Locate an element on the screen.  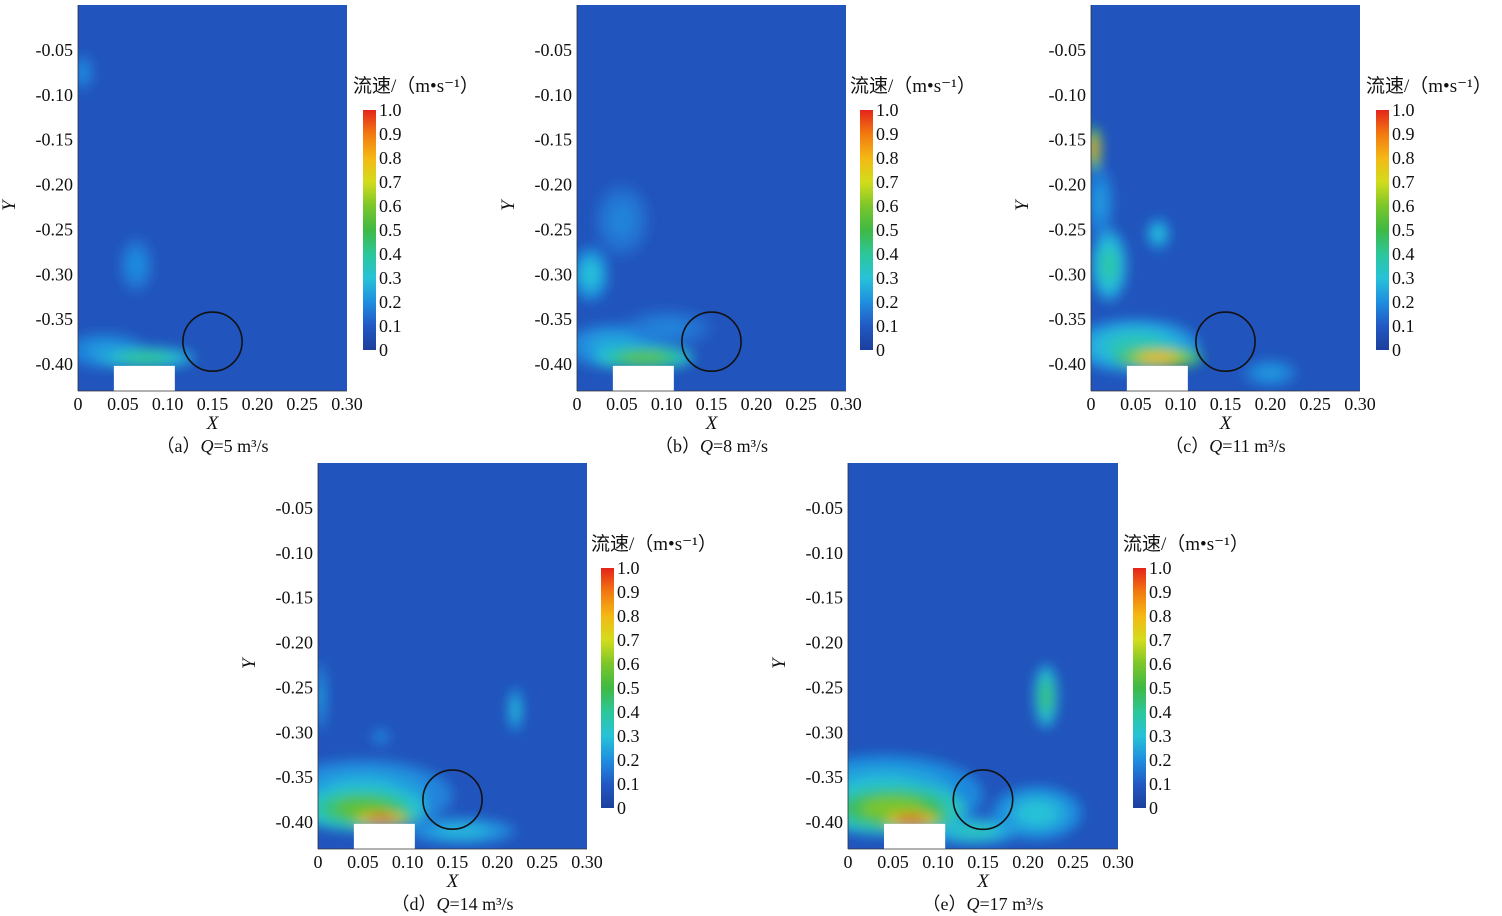
panel-caption: （e）Q=17 m³/s is located at coordinates (982, 904).